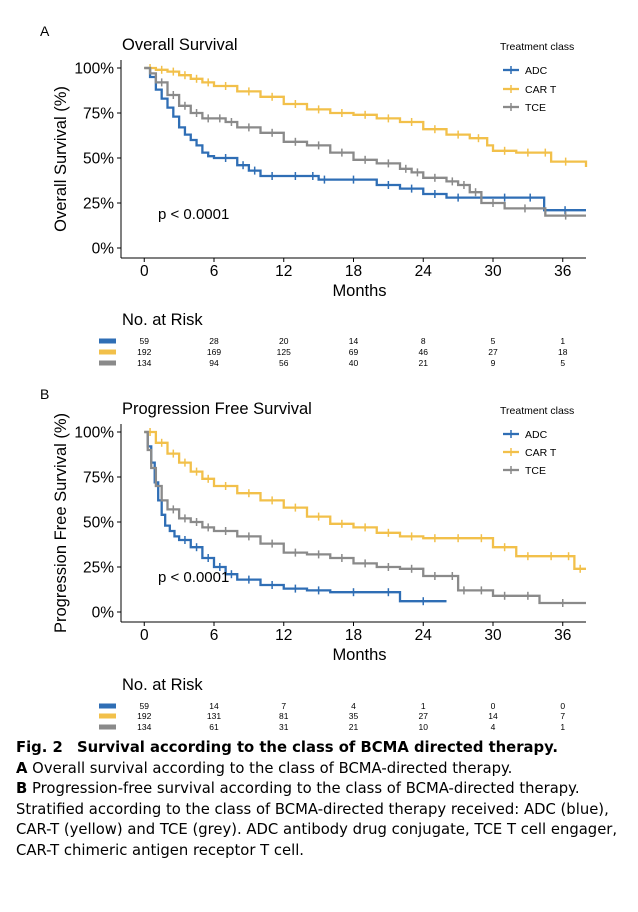 This screenshot has height=912, width=638. What do you see at coordinates (107, 352) in the screenshot?
I see `risk-row-swatch-cart` at bounding box center [107, 352].